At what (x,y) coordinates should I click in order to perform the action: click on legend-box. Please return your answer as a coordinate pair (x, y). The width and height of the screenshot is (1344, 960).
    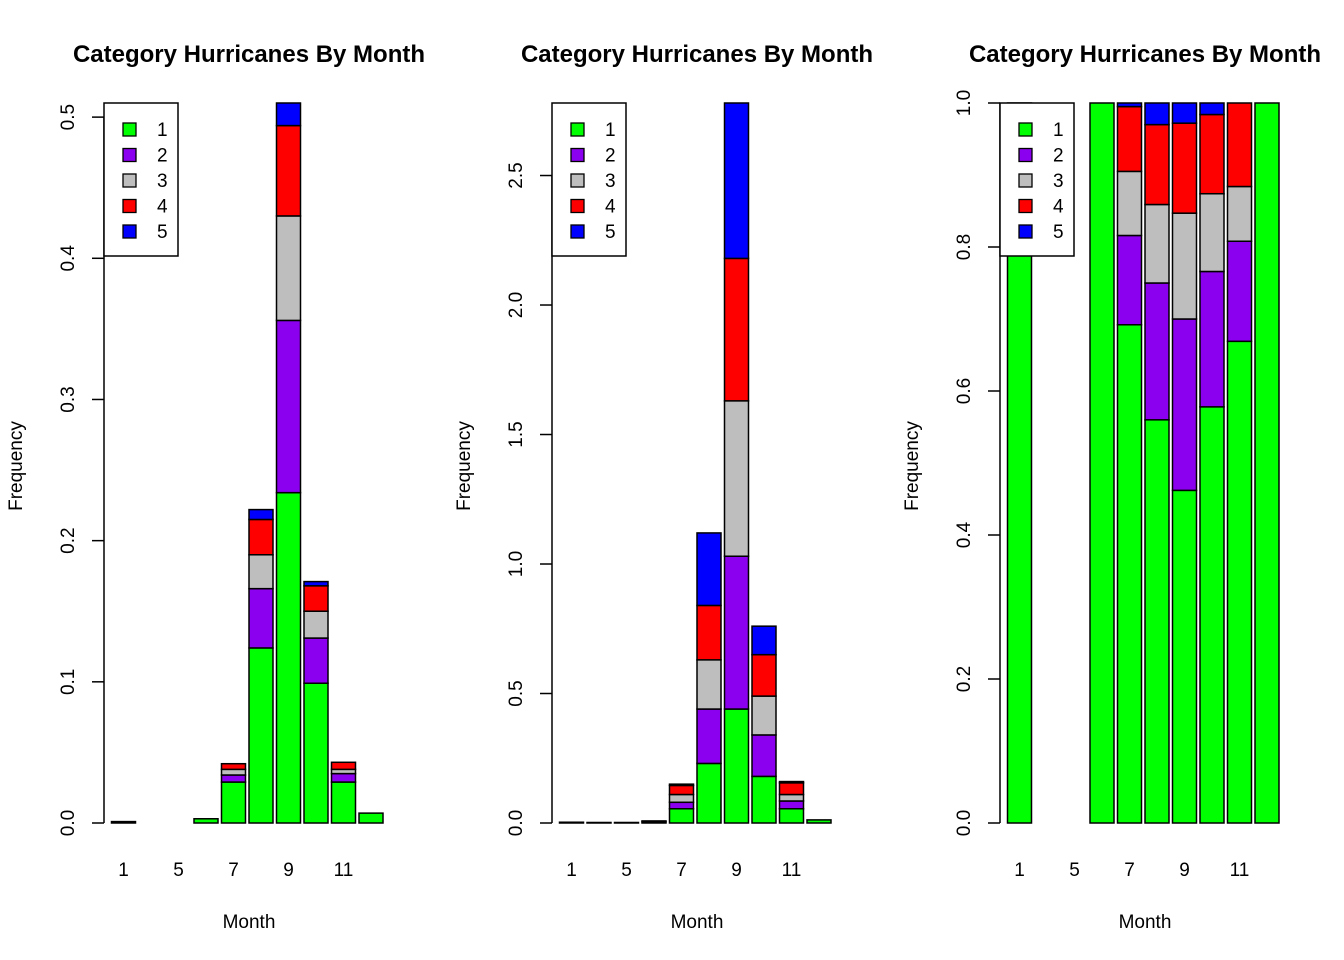
    Looking at the image, I should click on (589, 179).